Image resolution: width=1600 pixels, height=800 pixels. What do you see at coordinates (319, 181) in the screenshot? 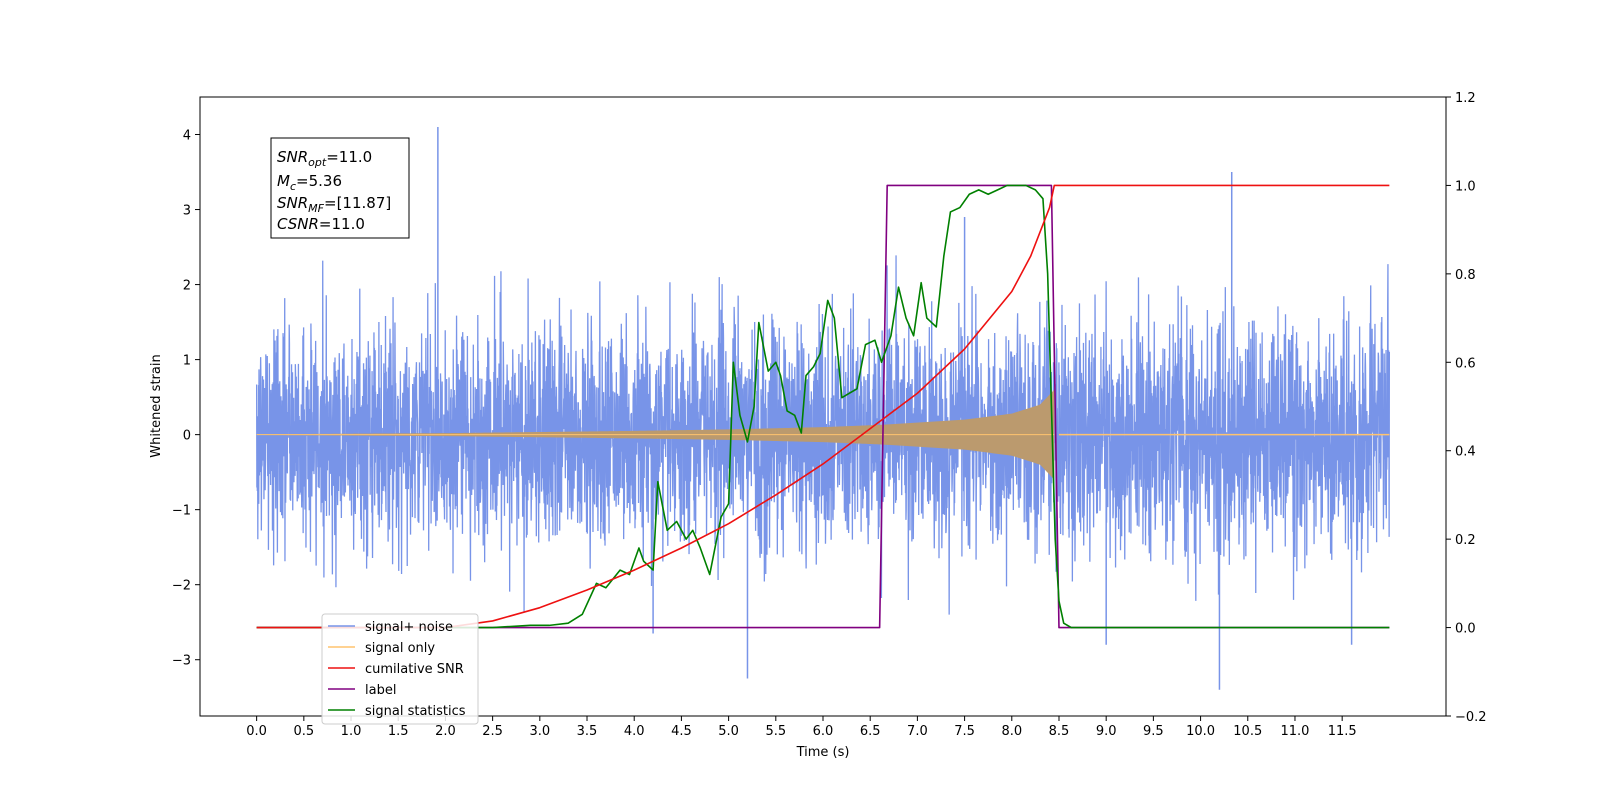
I see `annotation-mc-value: =5.36` at bounding box center [319, 181].